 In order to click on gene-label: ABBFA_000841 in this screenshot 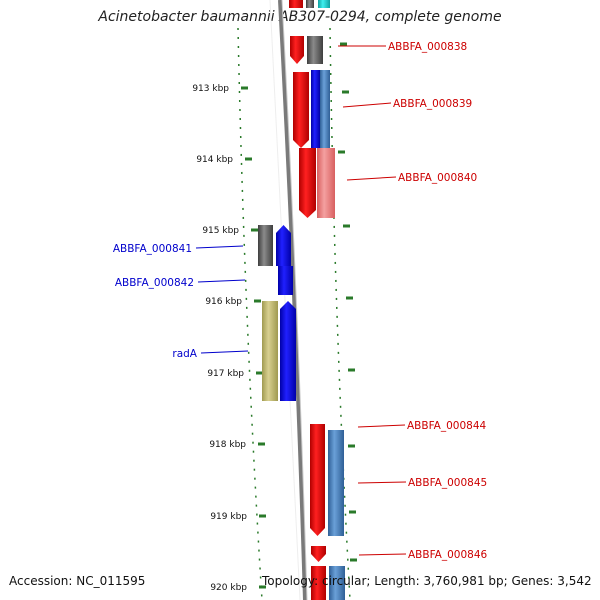, I will do `click(152, 249)`.